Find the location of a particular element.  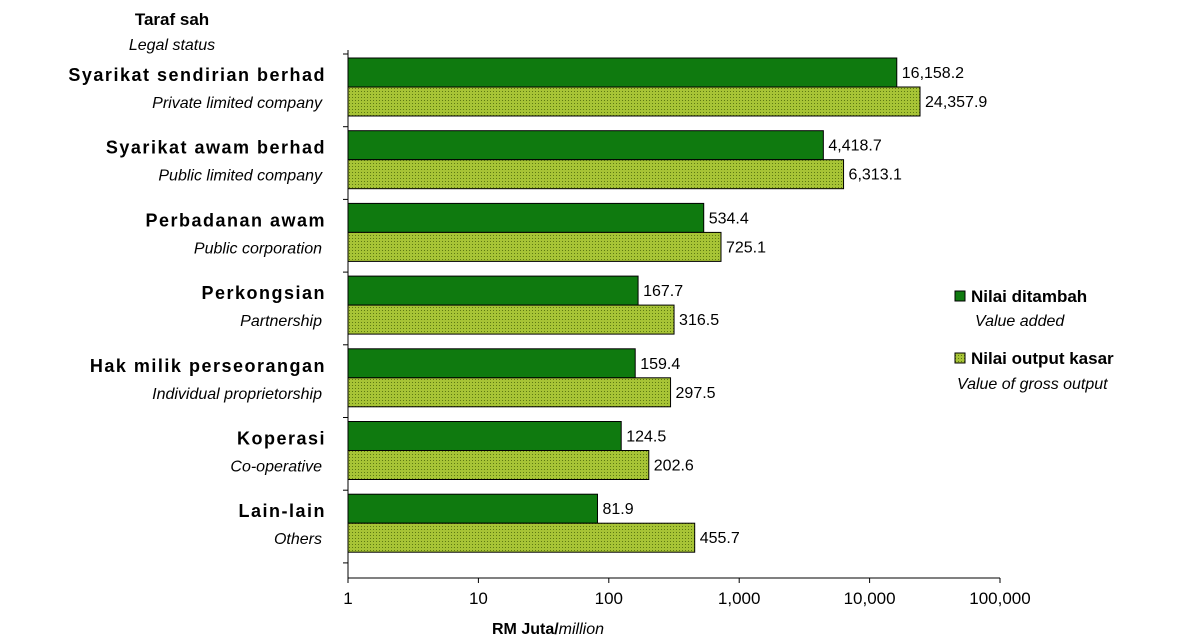

legend-label-value-added: Nilai ditambah is located at coordinates (1029, 296).